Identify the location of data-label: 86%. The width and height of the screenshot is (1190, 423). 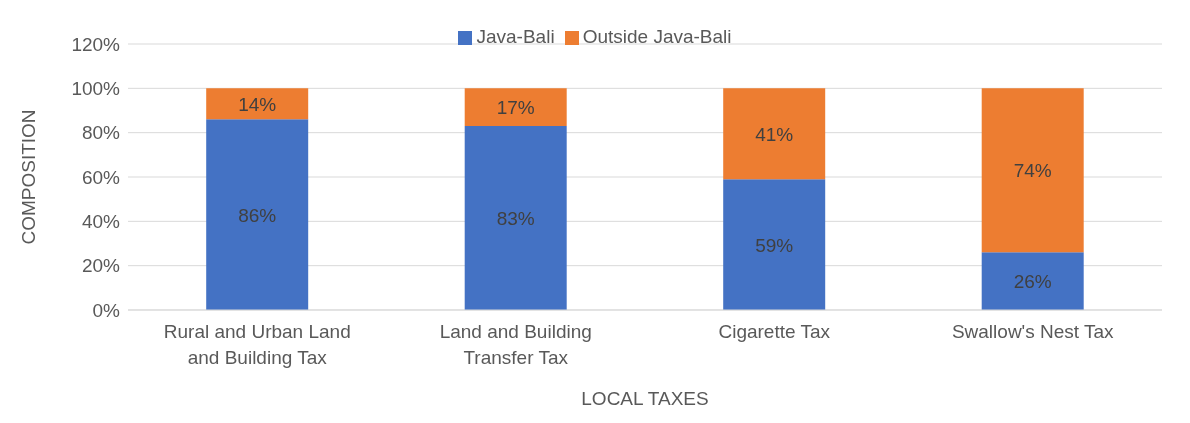
(257, 215).